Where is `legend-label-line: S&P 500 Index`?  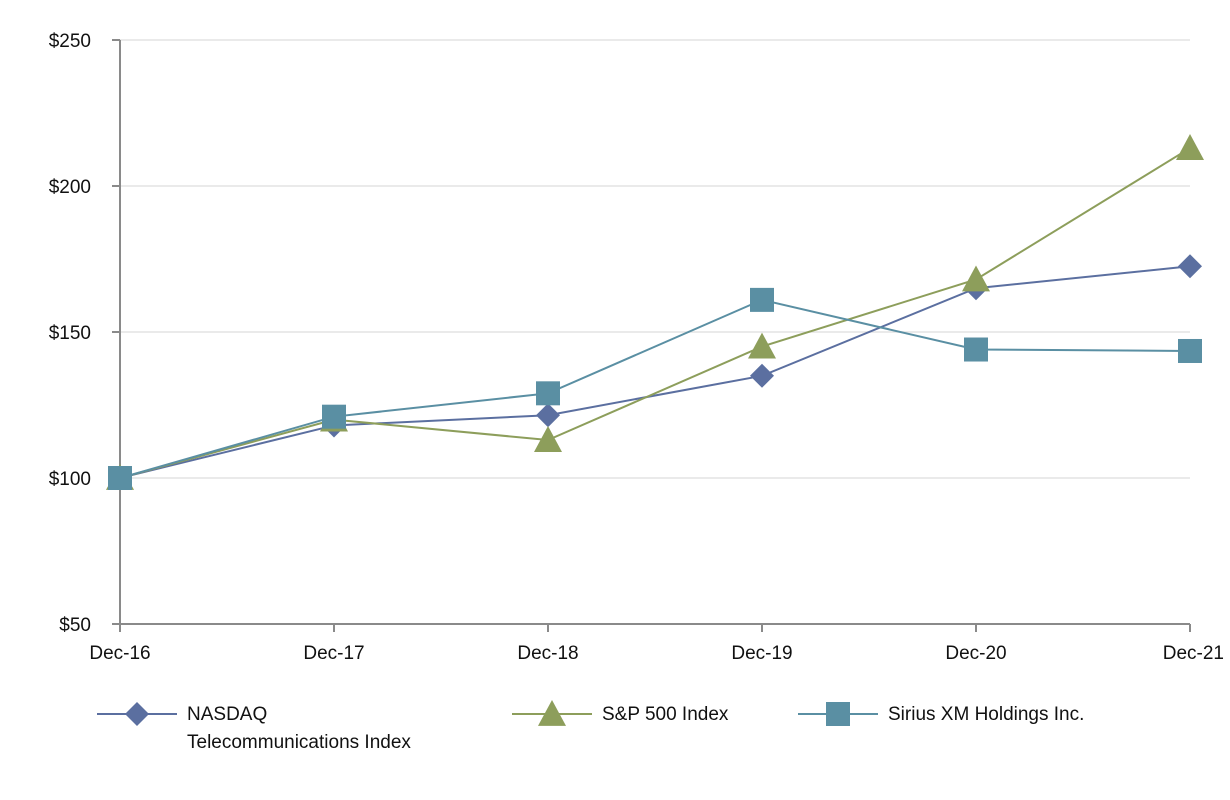
legend-label-line: S&P 500 Index is located at coordinates (665, 714).